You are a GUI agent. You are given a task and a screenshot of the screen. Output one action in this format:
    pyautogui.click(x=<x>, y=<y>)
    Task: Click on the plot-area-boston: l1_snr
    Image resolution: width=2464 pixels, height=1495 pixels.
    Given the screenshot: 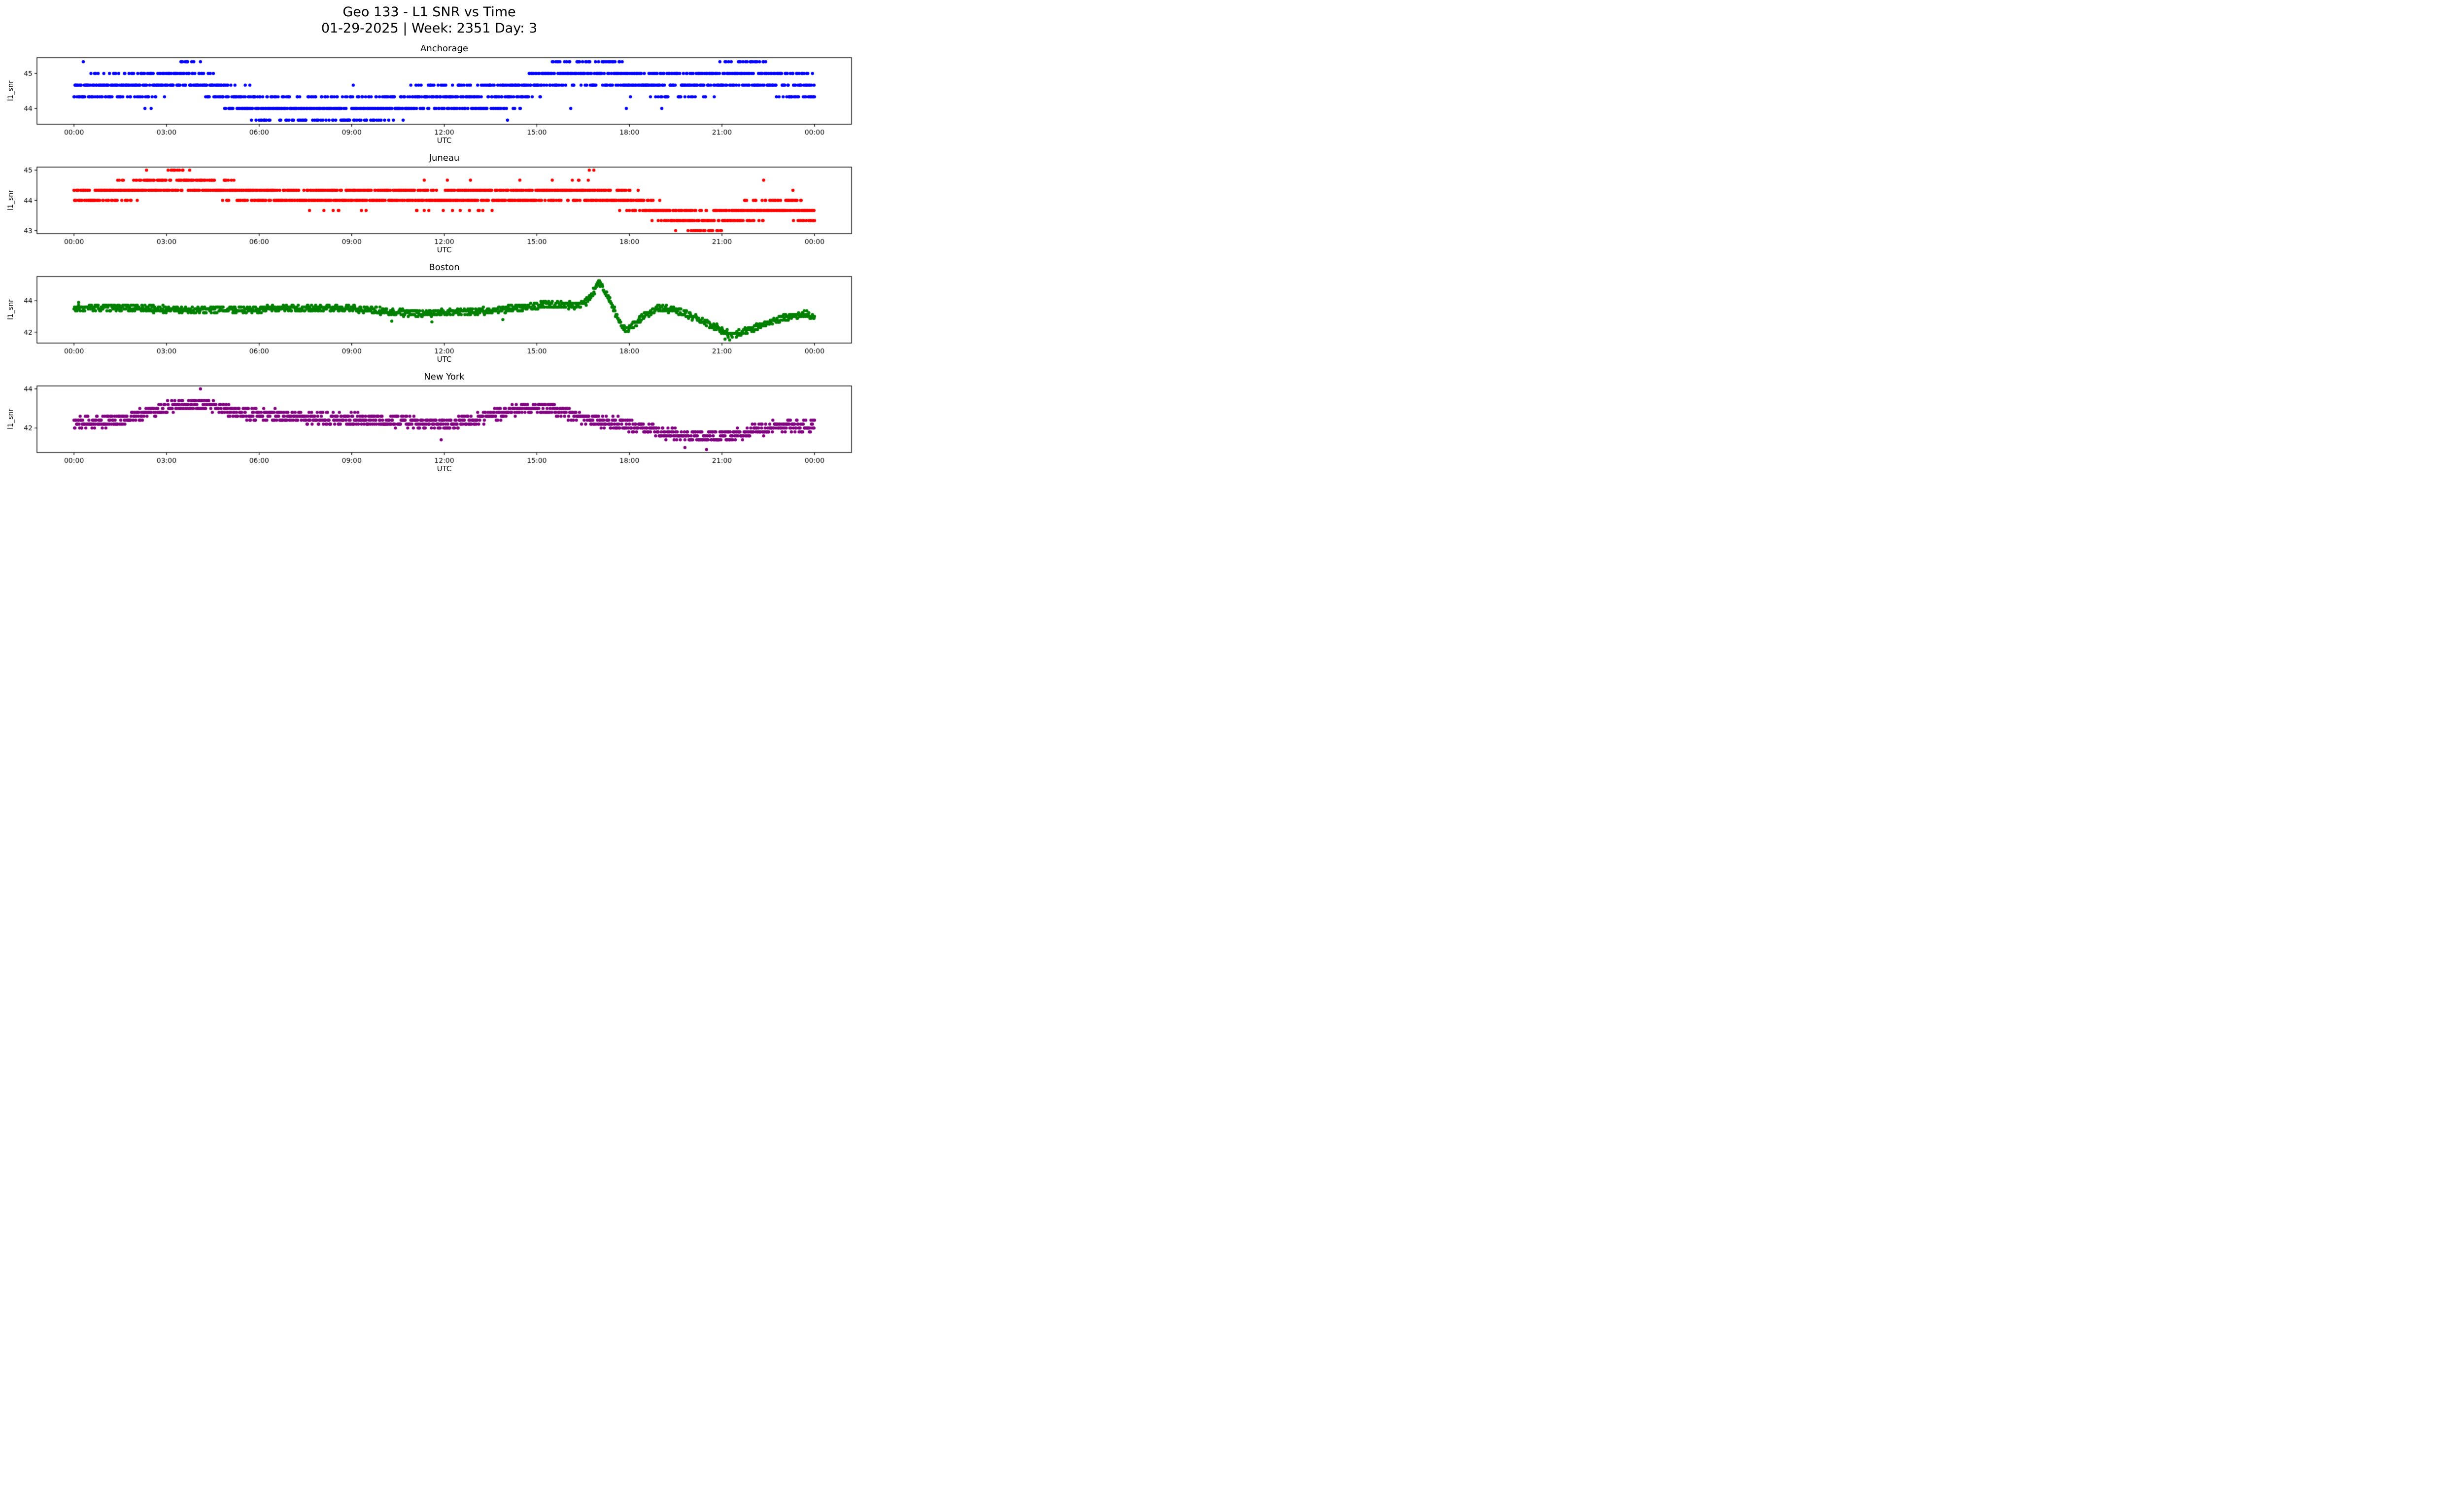 What is the action you would take?
    pyautogui.click(x=429, y=315)
    